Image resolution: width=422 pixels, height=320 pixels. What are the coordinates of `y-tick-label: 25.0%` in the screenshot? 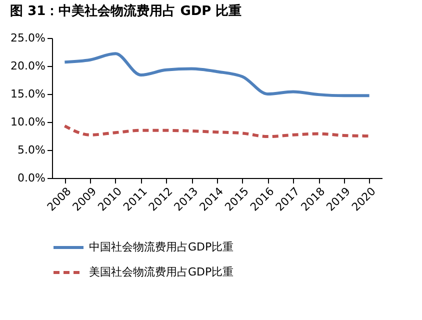 It's located at (28, 38).